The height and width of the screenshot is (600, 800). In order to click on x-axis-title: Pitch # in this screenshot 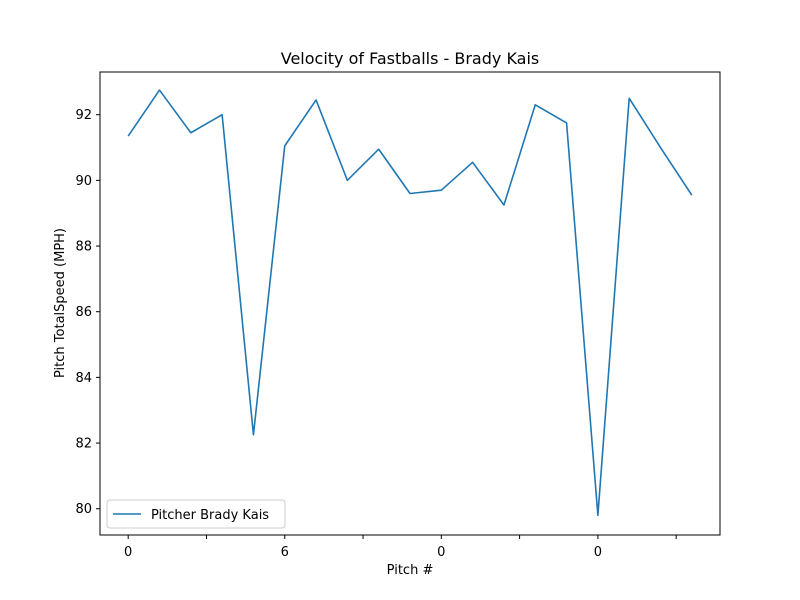, I will do `click(410, 570)`.